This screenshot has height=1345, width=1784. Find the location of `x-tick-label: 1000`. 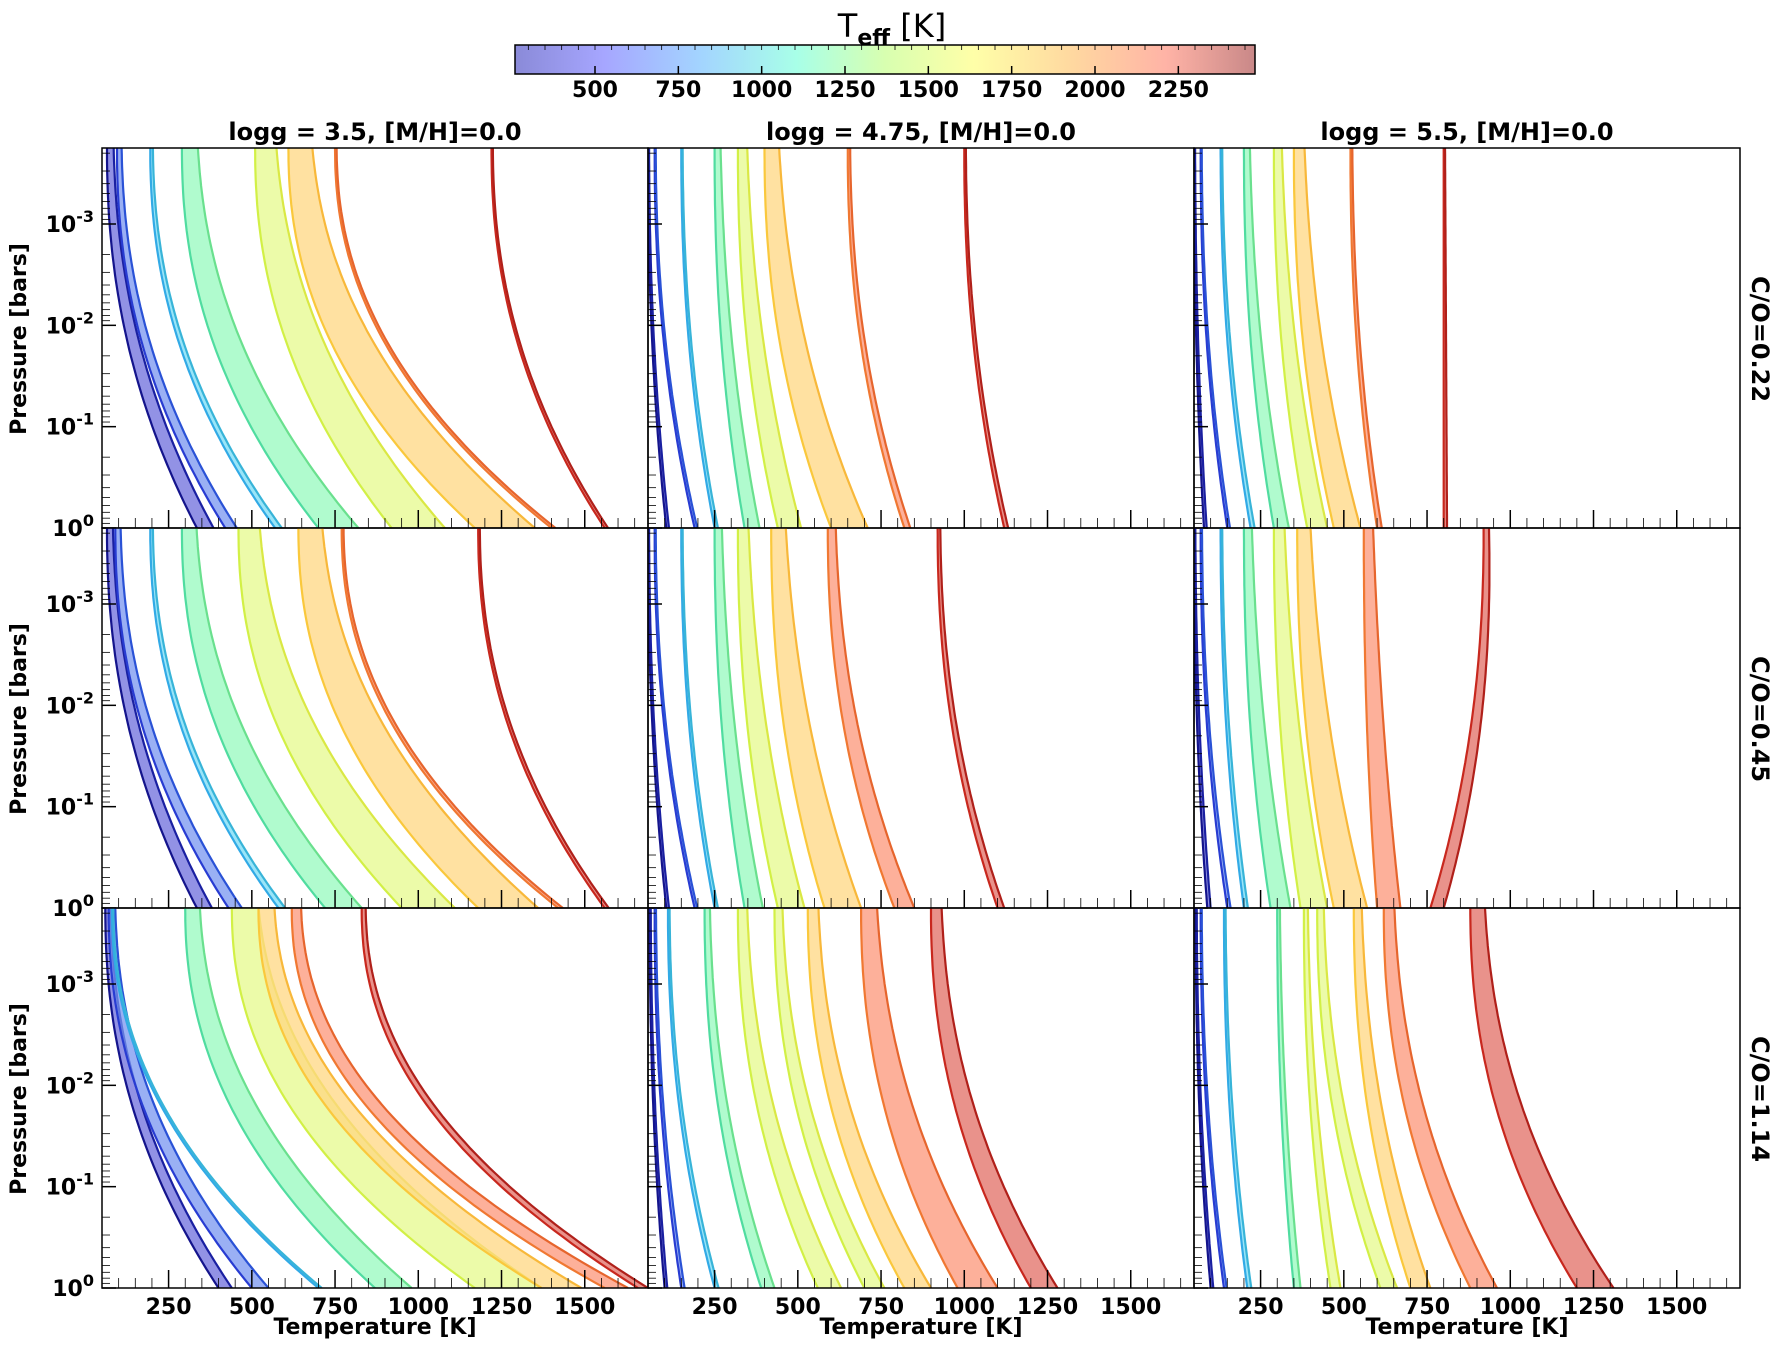

x-tick-label: 1000 is located at coordinates (418, 1307).